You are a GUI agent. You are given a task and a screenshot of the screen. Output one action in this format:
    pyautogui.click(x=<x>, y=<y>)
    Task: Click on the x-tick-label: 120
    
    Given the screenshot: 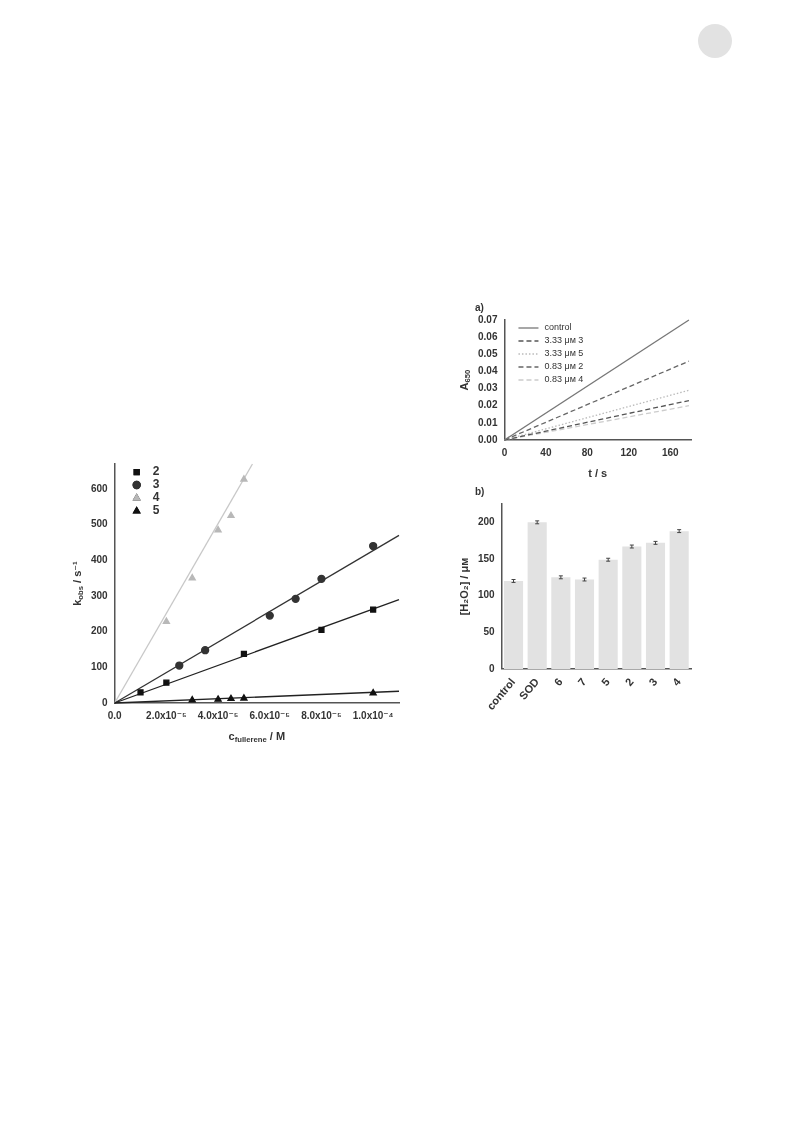 What is the action you would take?
    pyautogui.click(x=629, y=452)
    